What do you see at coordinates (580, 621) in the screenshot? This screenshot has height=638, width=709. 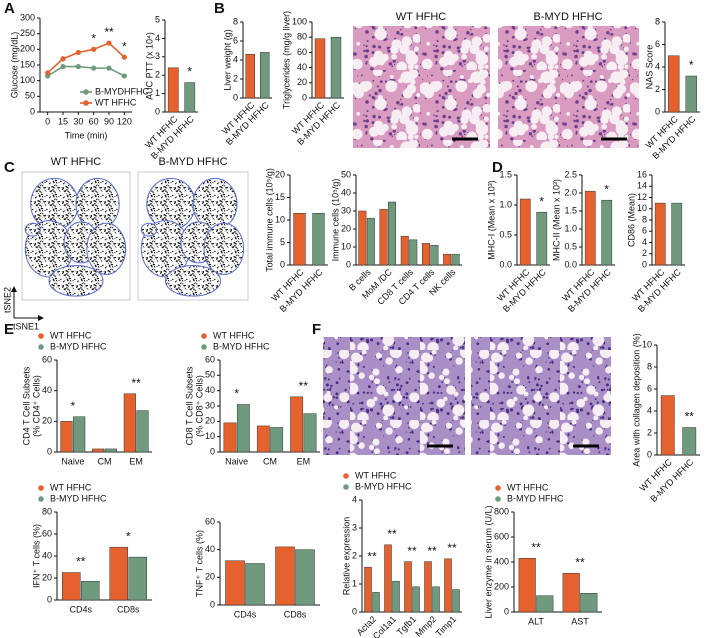 I see `x-tick-label: AST` at bounding box center [580, 621].